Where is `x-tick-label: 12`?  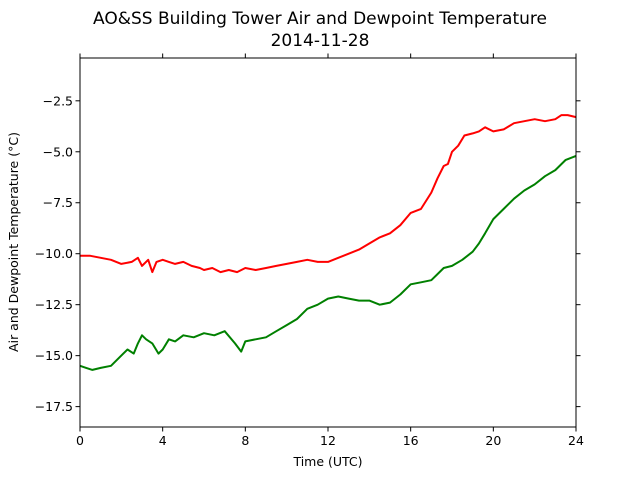
x-tick-label: 12 is located at coordinates (328, 440).